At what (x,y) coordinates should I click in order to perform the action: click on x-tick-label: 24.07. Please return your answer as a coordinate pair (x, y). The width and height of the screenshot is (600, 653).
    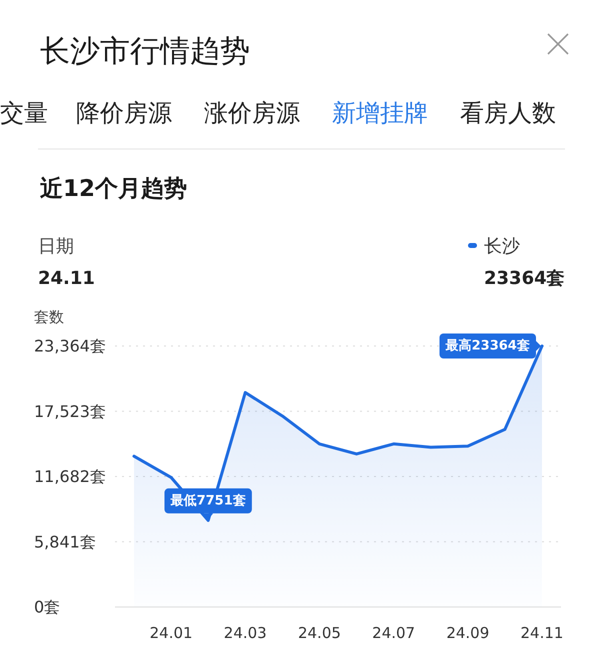
    Looking at the image, I should click on (394, 633).